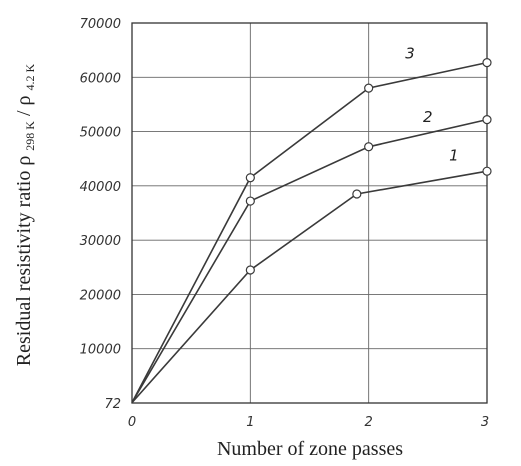 The image size is (521, 466). I want to click on y-axis-label-slash: / ρ, so click(24, 105).